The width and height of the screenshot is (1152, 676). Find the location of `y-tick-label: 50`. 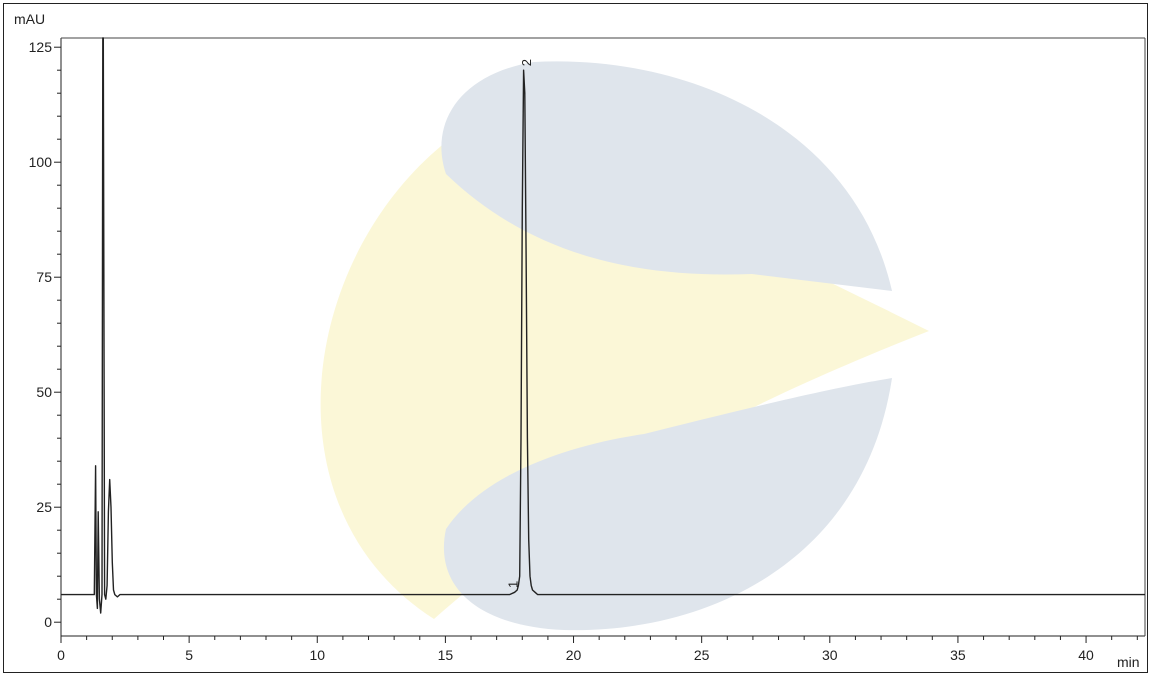

y-tick-label: 50 is located at coordinates (44, 392).